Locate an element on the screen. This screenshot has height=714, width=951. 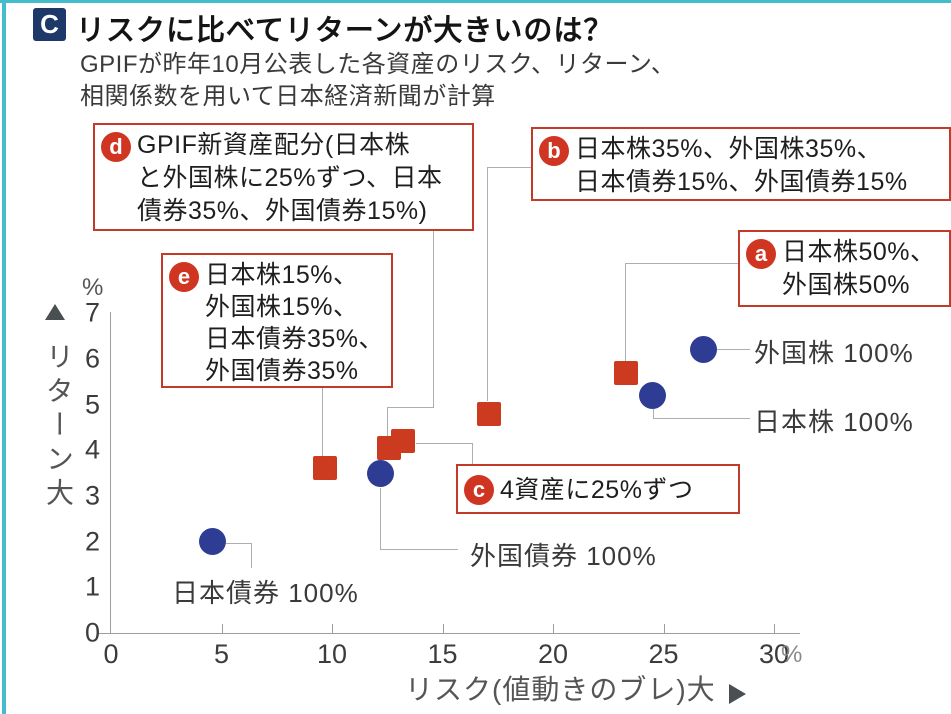
x-axis-title: リスク(値動きのブレ)大 is located at coordinates (560, 689).